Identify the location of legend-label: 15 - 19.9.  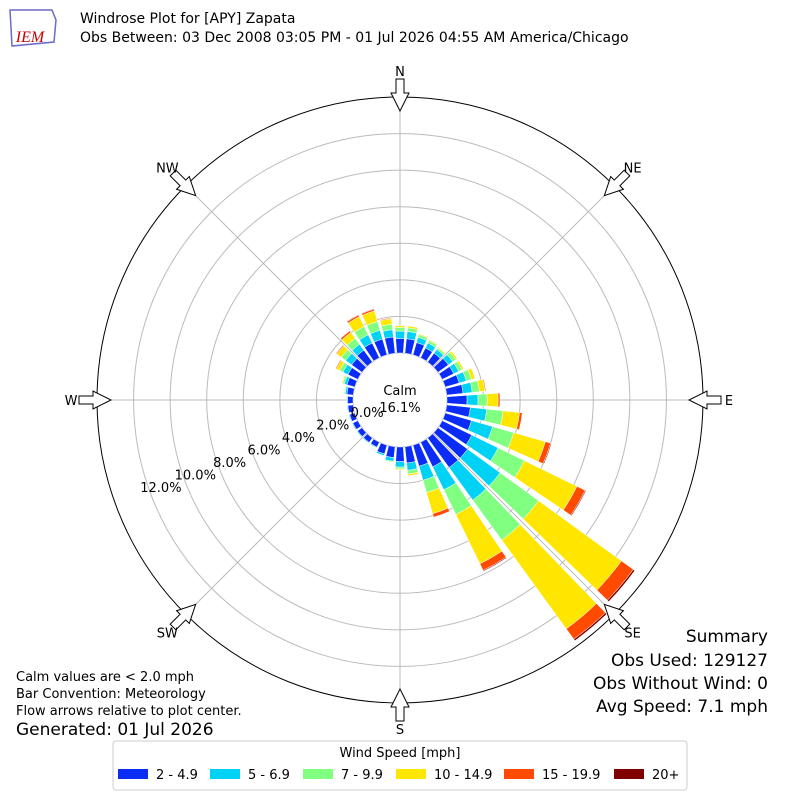
(571, 775).